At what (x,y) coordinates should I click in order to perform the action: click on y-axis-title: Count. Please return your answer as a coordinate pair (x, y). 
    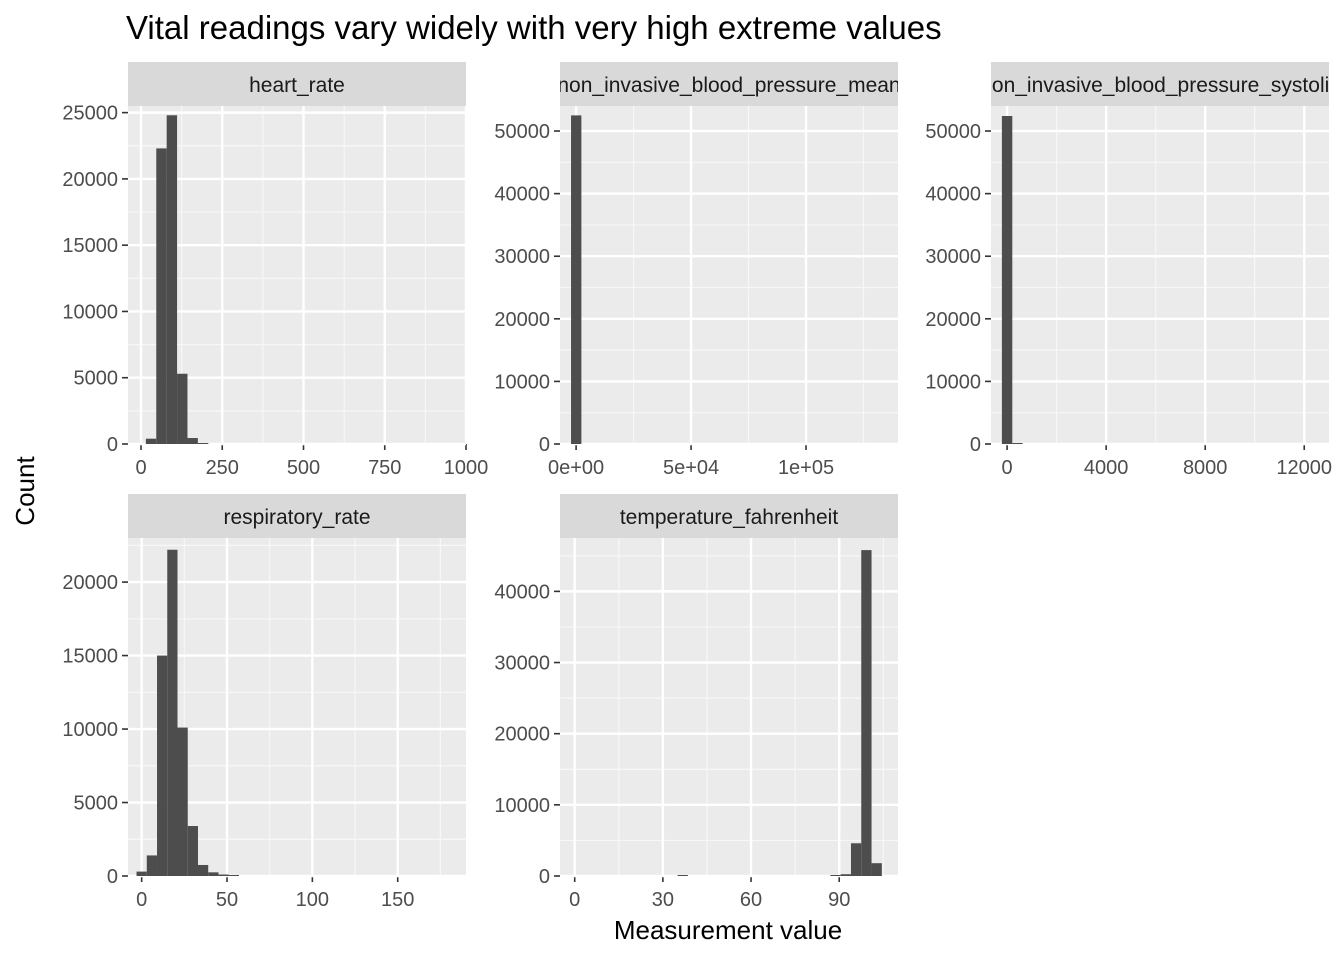
    Looking at the image, I should click on (25, 491).